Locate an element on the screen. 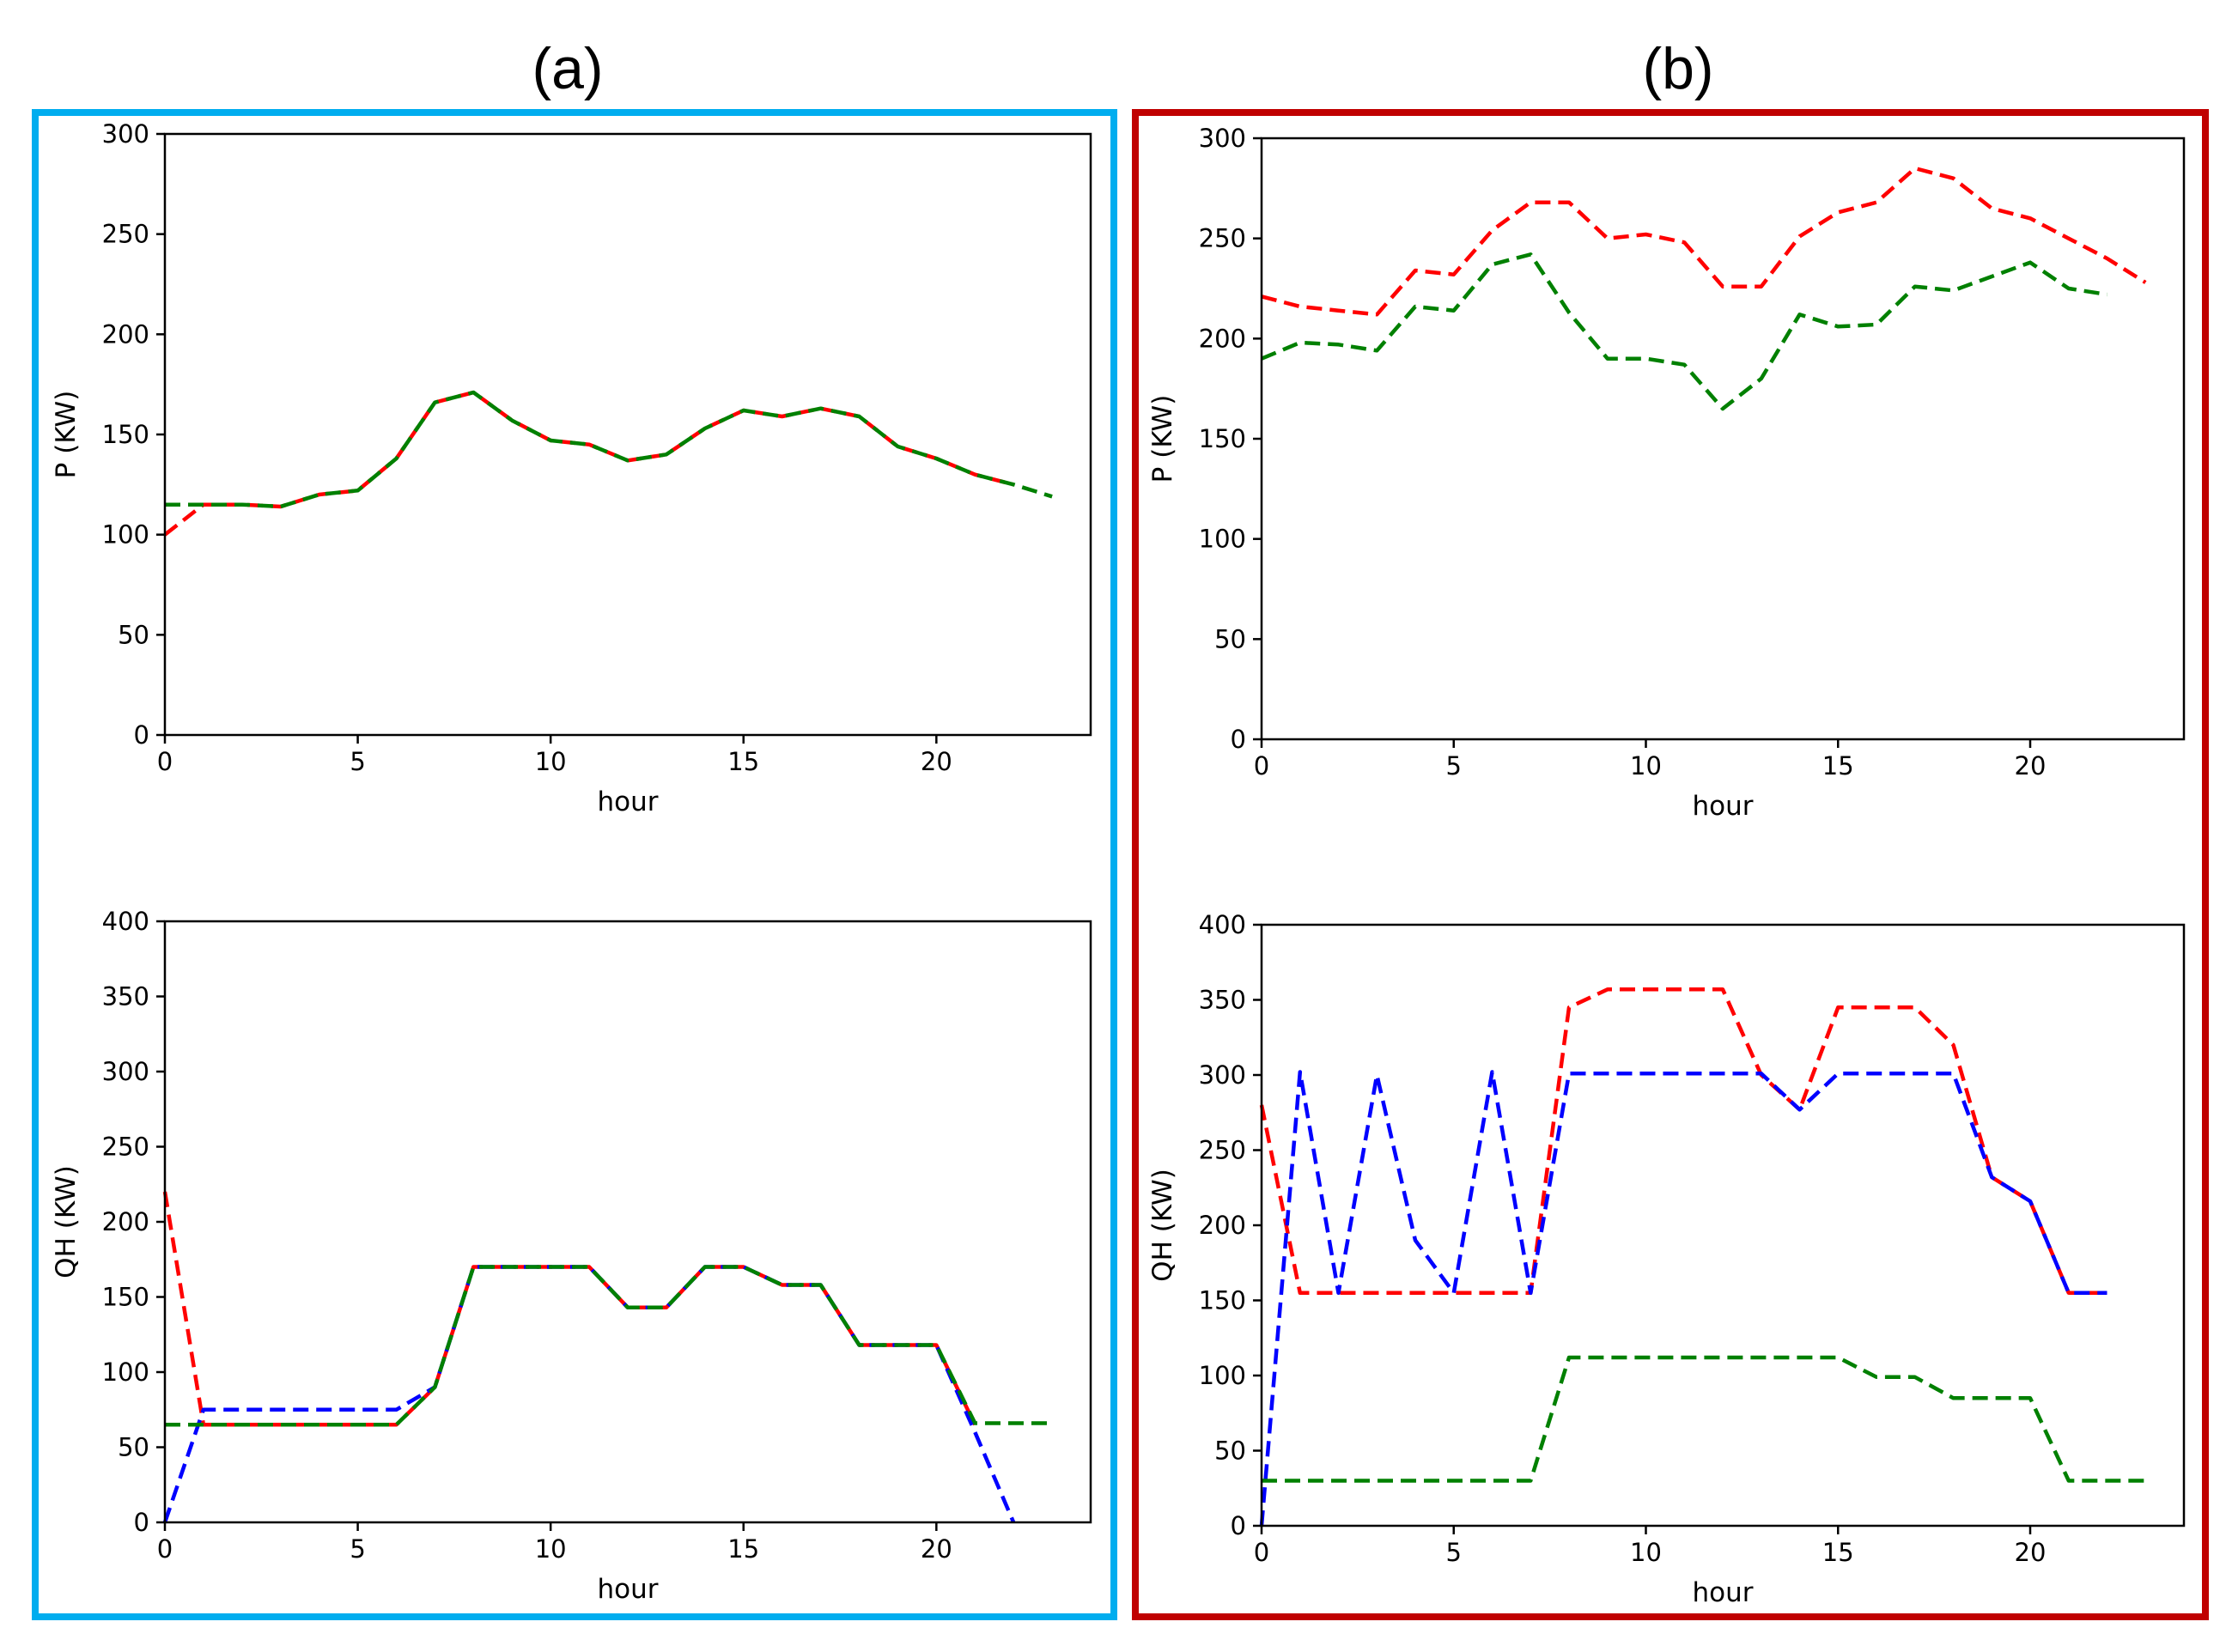 The width and height of the screenshot is (2226, 1652). b-top-xtick-label: 5 is located at coordinates (1454, 765).